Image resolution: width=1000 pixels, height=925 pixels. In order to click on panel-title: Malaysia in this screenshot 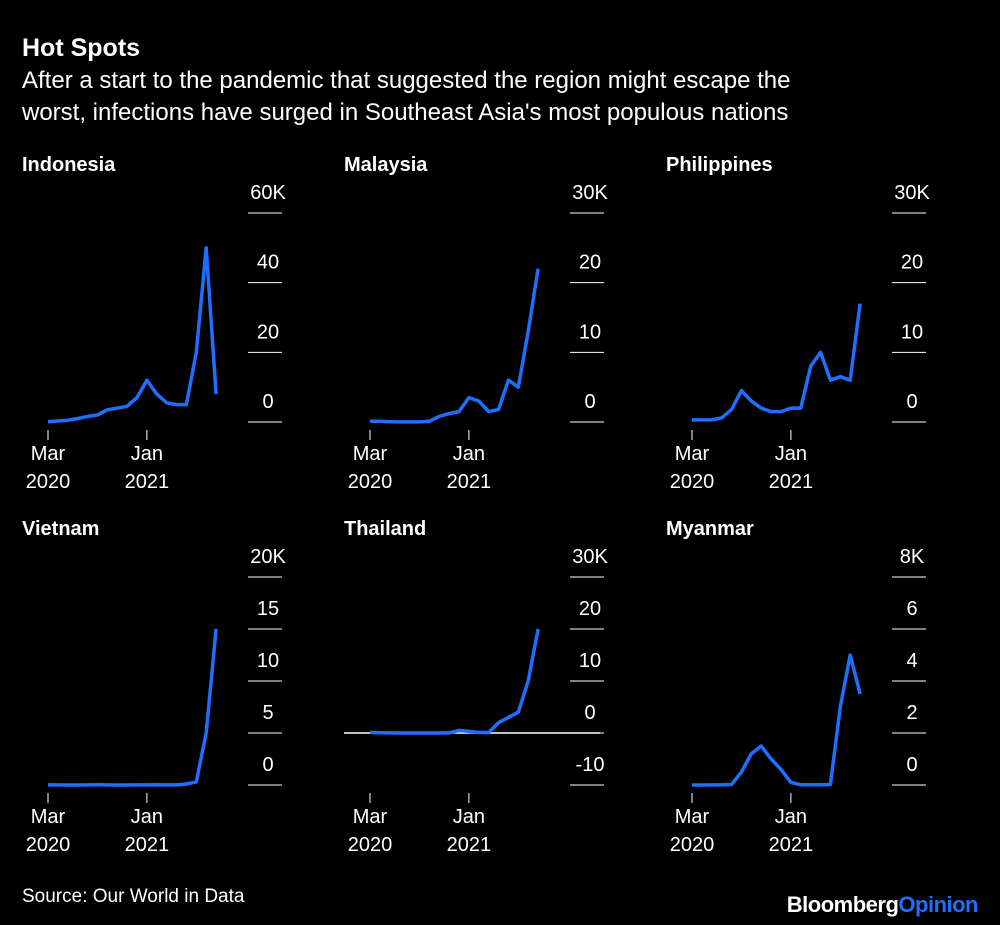, I will do `click(386, 165)`.